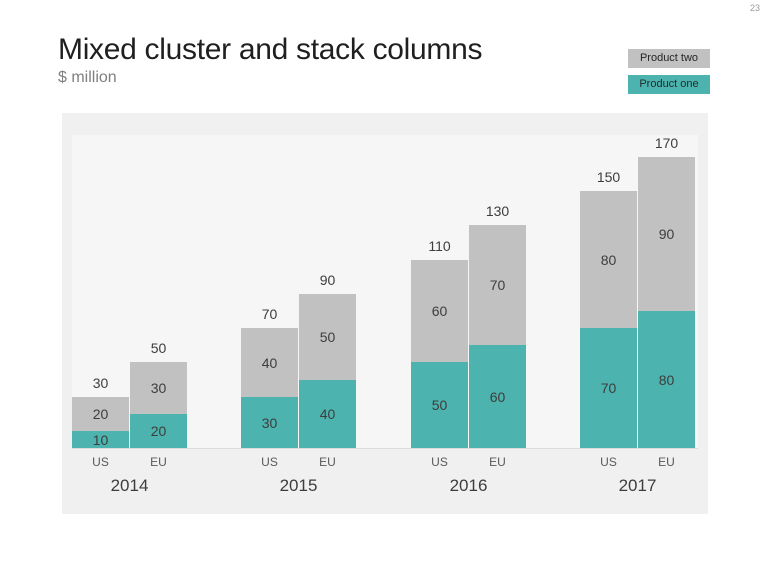 Image resolution: width=768 pixels, height=575 pixels. I want to click on slide-title: Mixed cluster and stack columns, so click(270, 49).